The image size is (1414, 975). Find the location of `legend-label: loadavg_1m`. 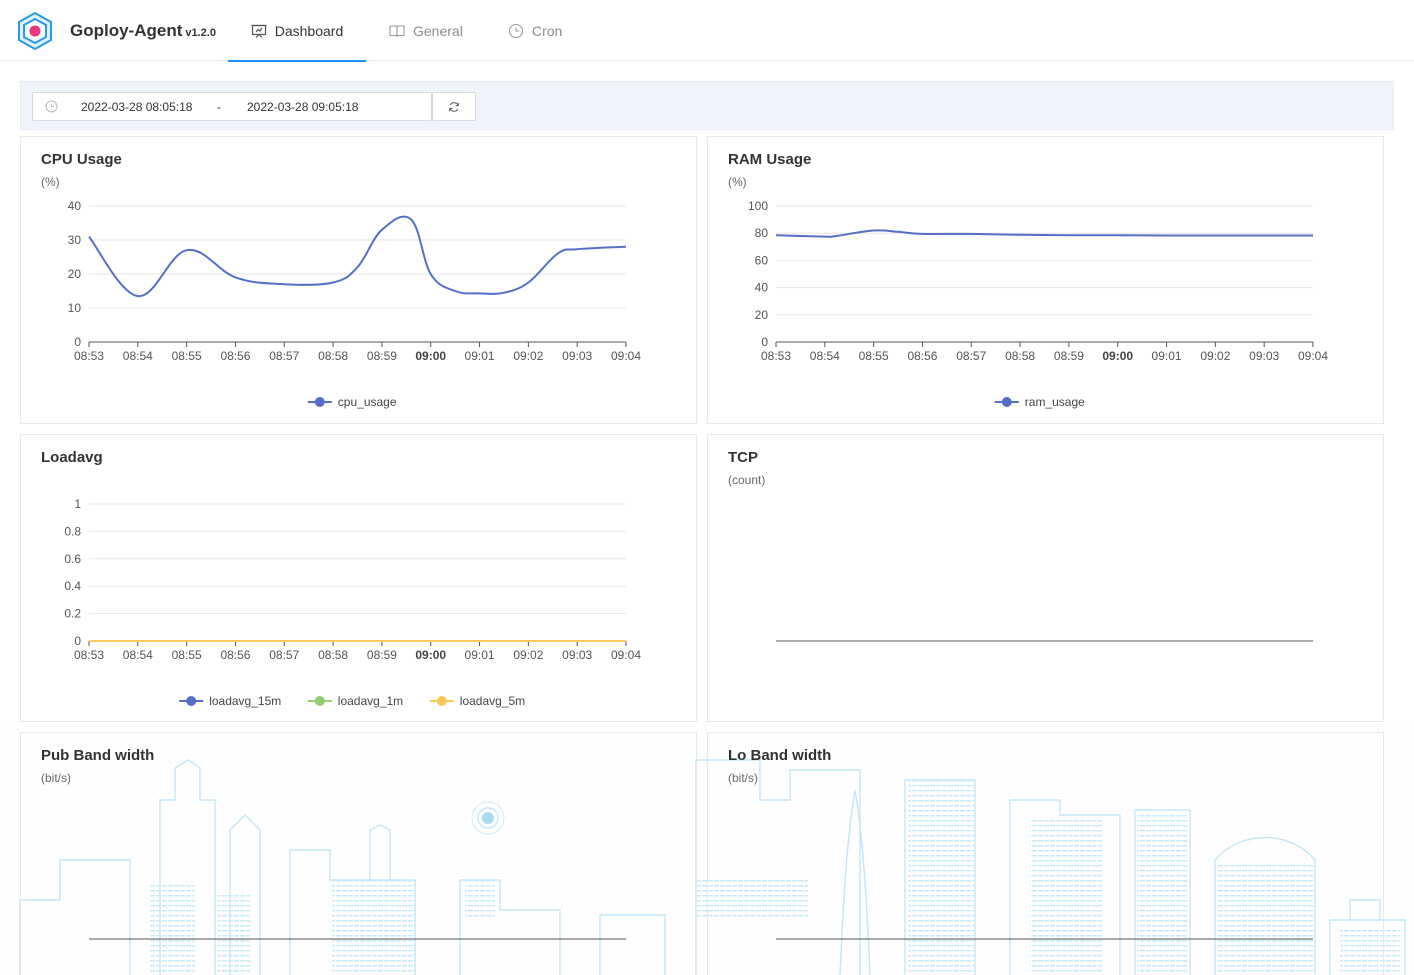

legend-label: loadavg_1m is located at coordinates (370, 701).